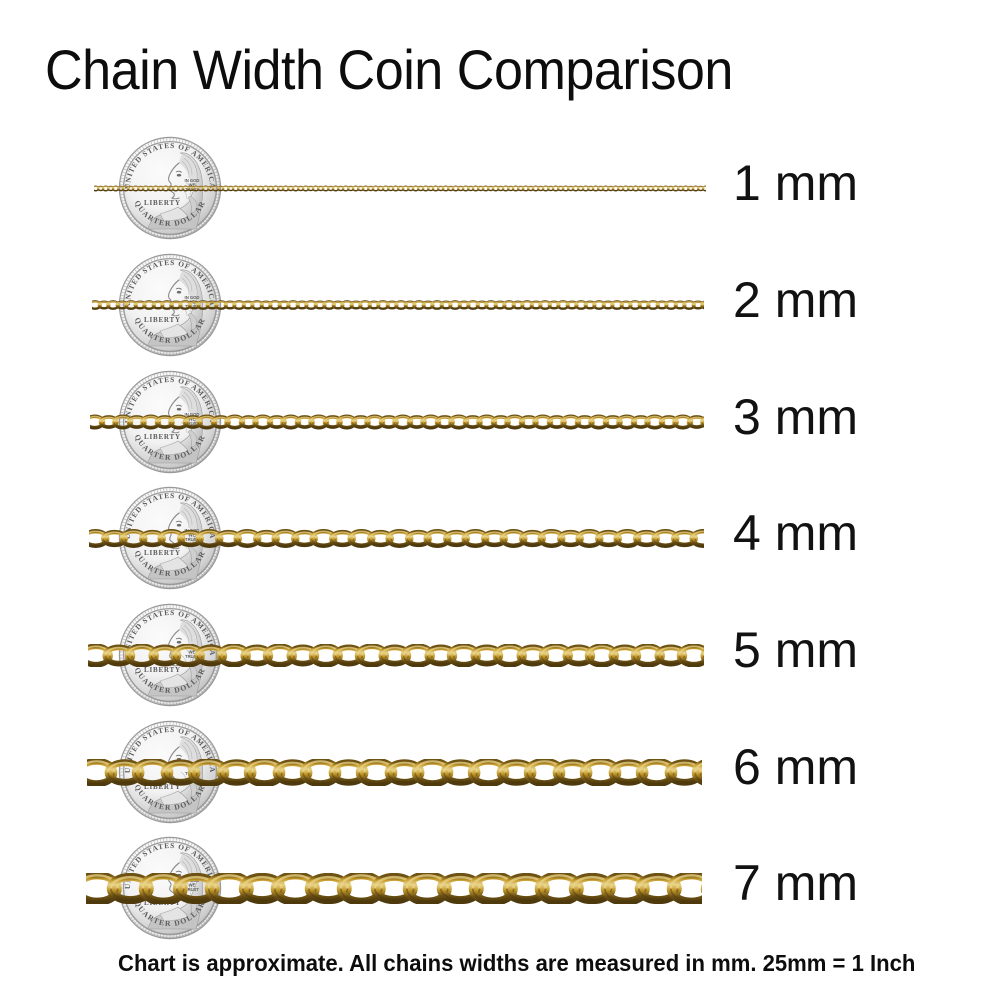 This screenshot has width=1000, height=1000. Describe the element at coordinates (795, 417) in the screenshot. I see `chain-width-label: 3 mm` at that location.